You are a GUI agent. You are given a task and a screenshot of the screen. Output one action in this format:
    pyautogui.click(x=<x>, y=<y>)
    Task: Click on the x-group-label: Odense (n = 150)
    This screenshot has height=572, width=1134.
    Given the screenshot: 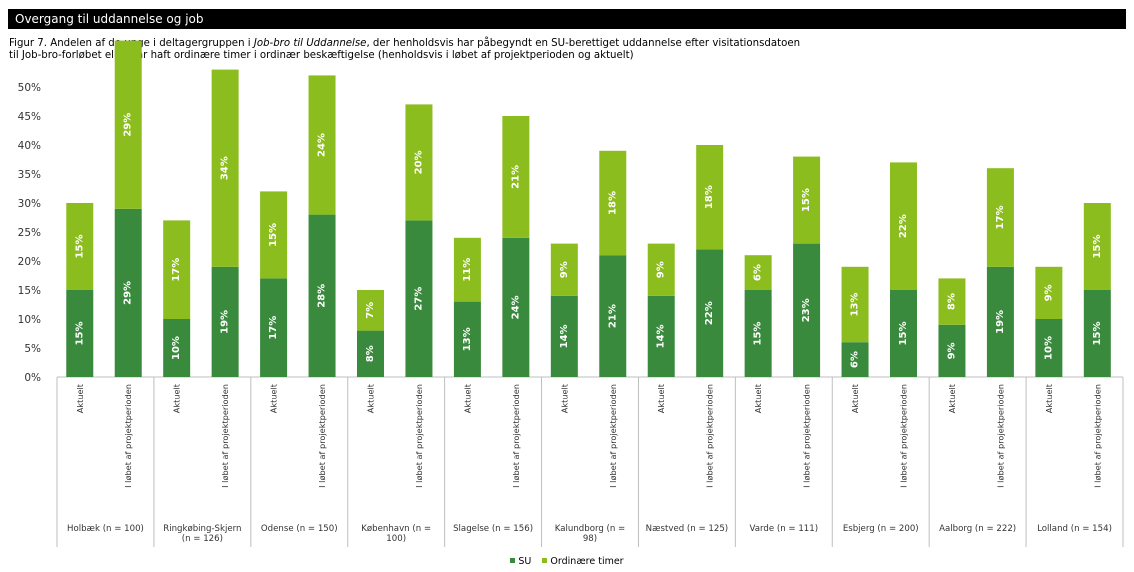 What is the action you would take?
    pyautogui.click(x=299, y=529)
    